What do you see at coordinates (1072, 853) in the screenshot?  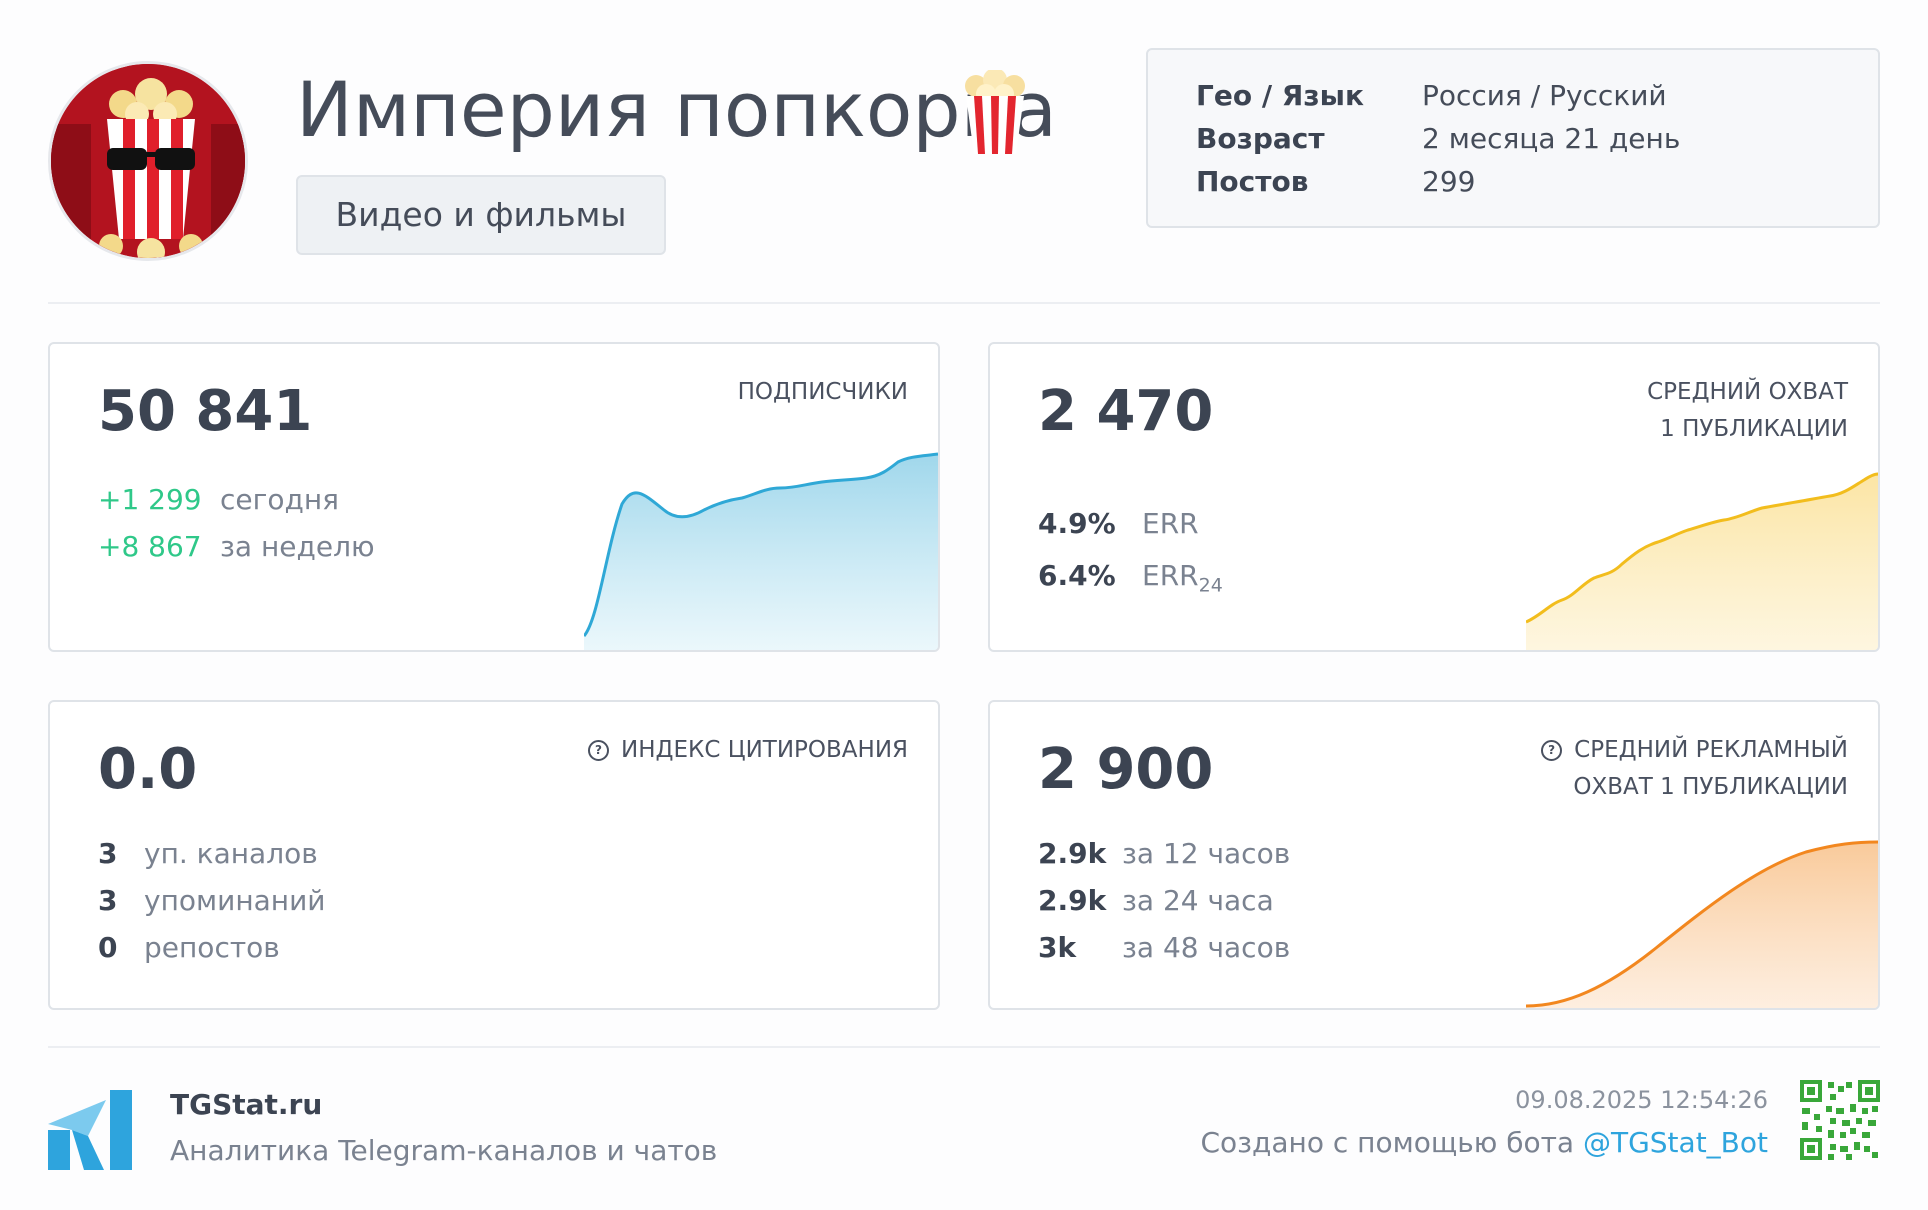 I see `ad-reach-12h-value: 2.9k` at bounding box center [1072, 853].